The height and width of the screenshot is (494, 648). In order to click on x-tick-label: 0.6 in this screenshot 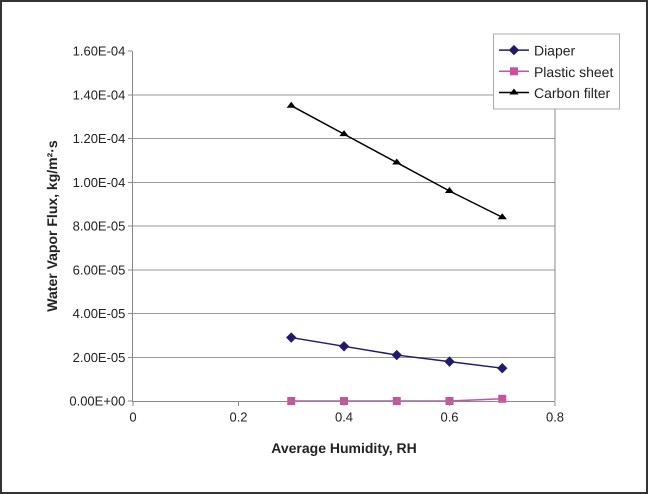, I will do `click(449, 417)`.